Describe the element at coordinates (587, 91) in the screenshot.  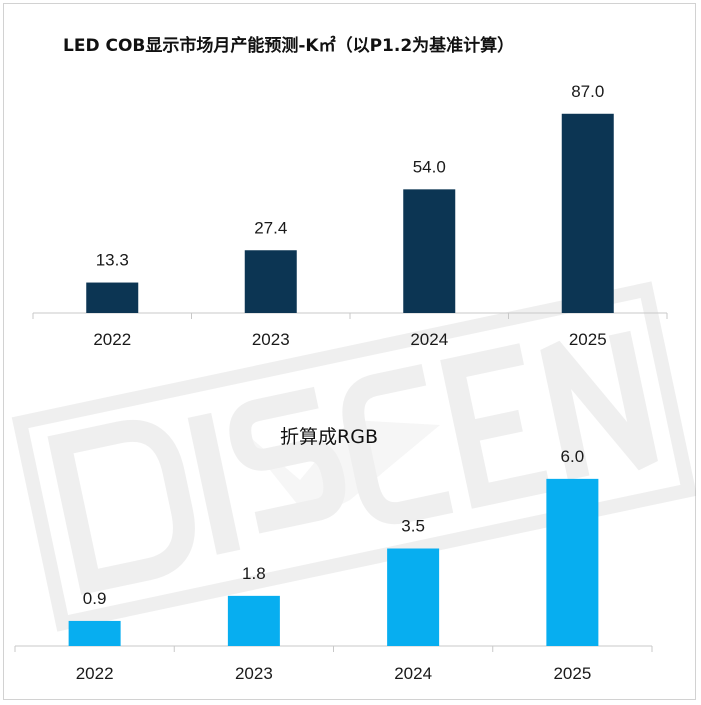
I see `capacity-value-label-2025: 87.0` at that location.